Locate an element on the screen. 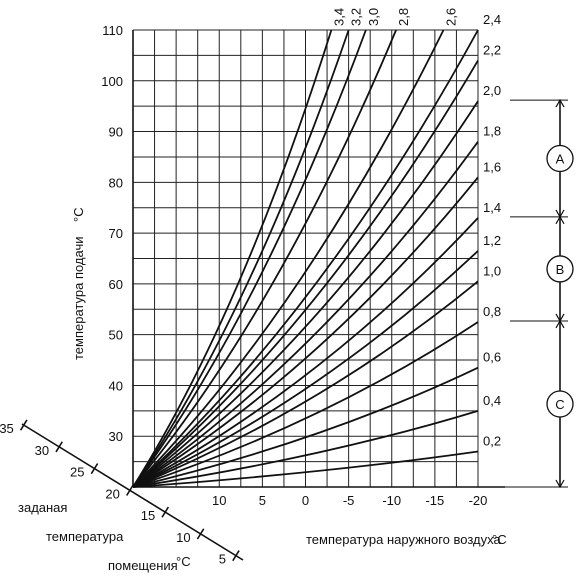 This screenshot has height=582, width=577. room-tick-label: 15 is located at coordinates (148, 515).